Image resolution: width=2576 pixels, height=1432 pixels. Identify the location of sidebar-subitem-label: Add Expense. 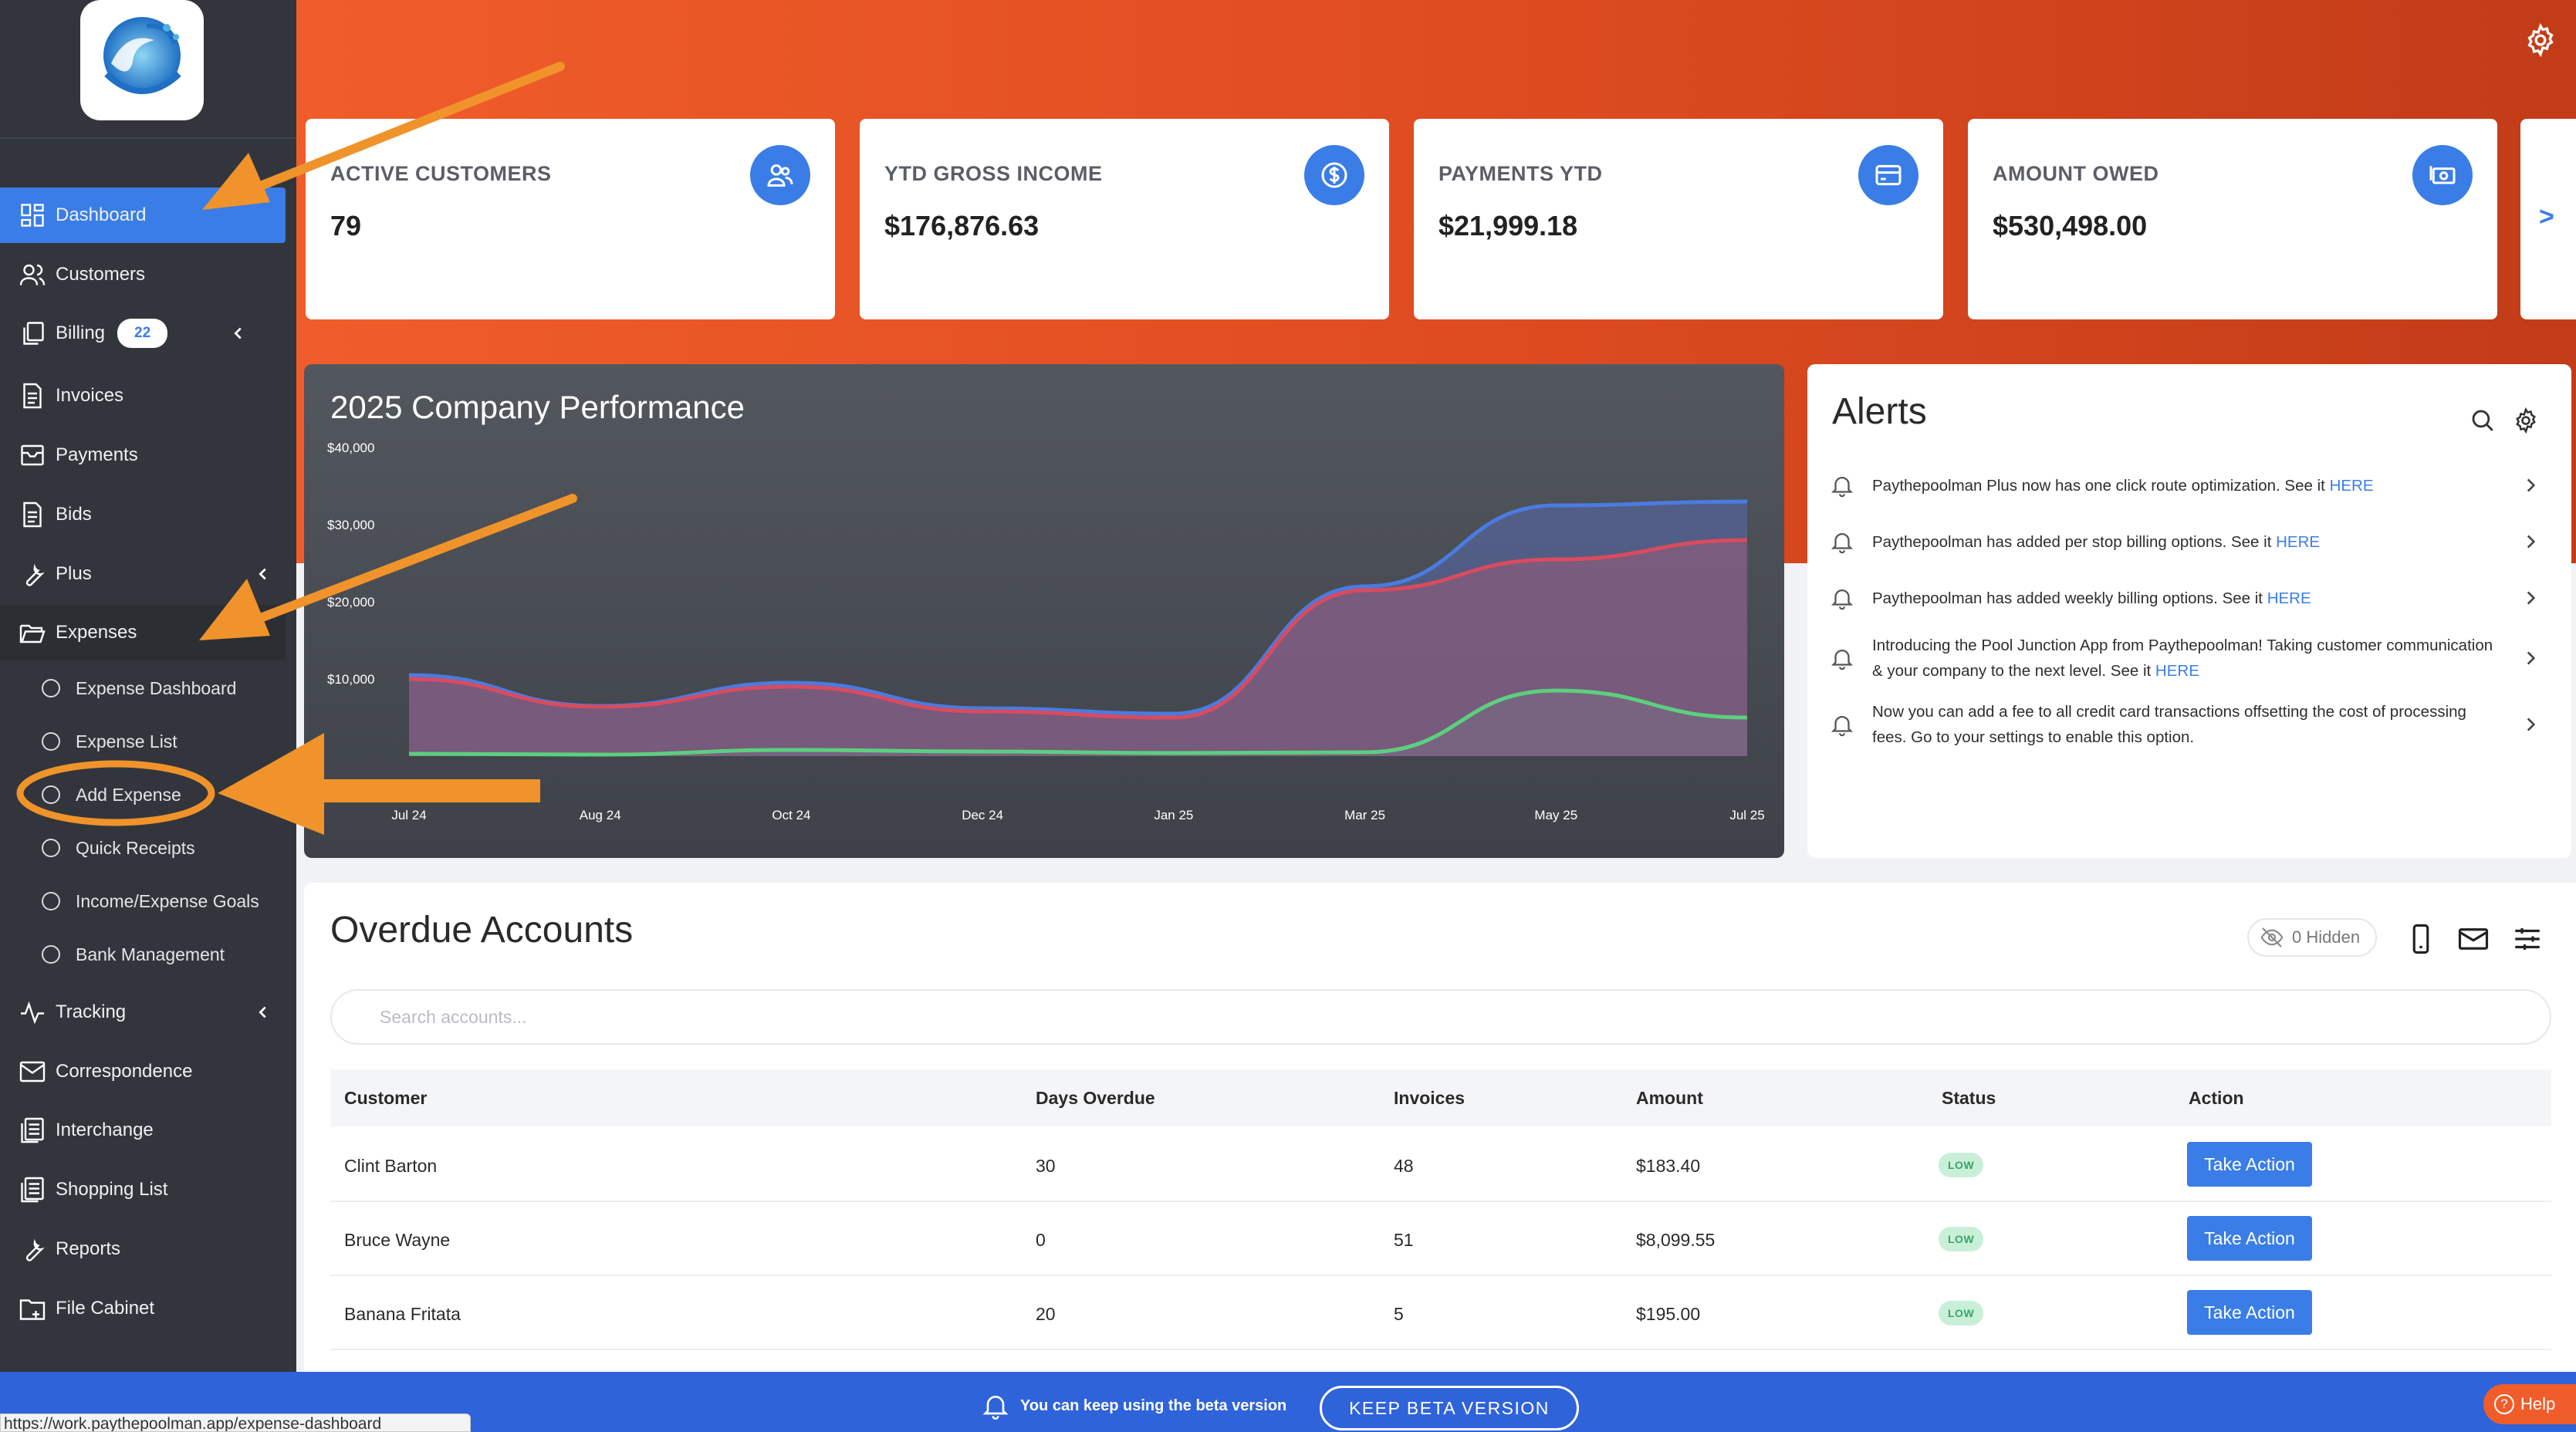
(128, 794).